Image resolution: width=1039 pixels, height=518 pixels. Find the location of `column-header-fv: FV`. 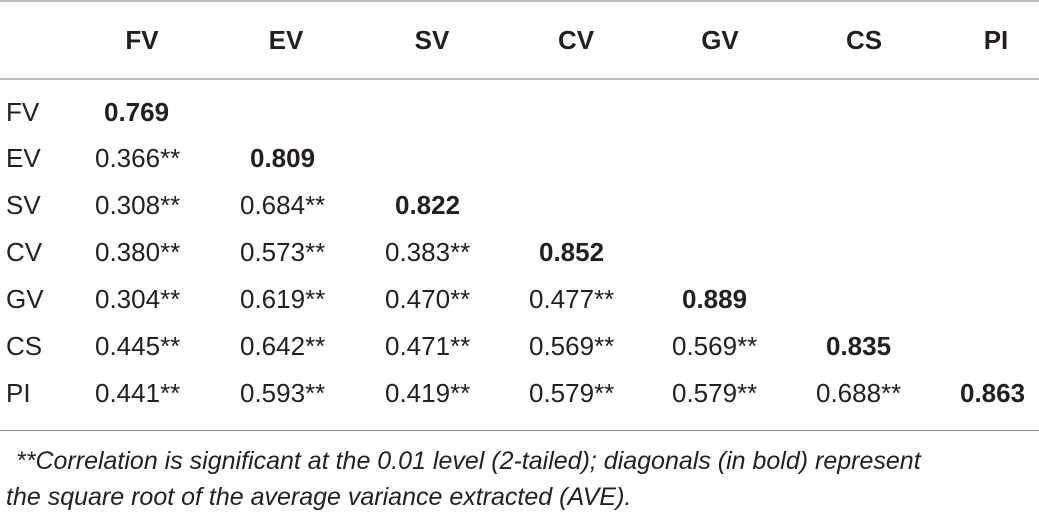

column-header-fv: FV is located at coordinates (142, 40).